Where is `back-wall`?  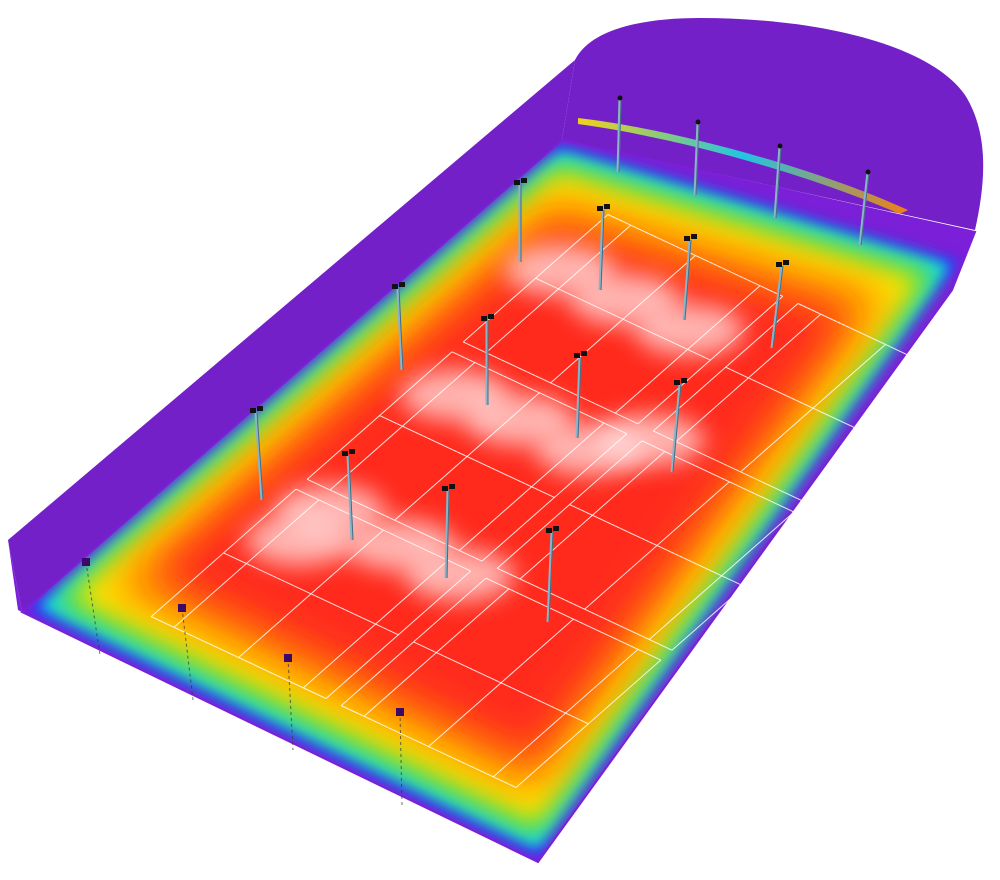 back-wall is located at coordinates (773, 124).